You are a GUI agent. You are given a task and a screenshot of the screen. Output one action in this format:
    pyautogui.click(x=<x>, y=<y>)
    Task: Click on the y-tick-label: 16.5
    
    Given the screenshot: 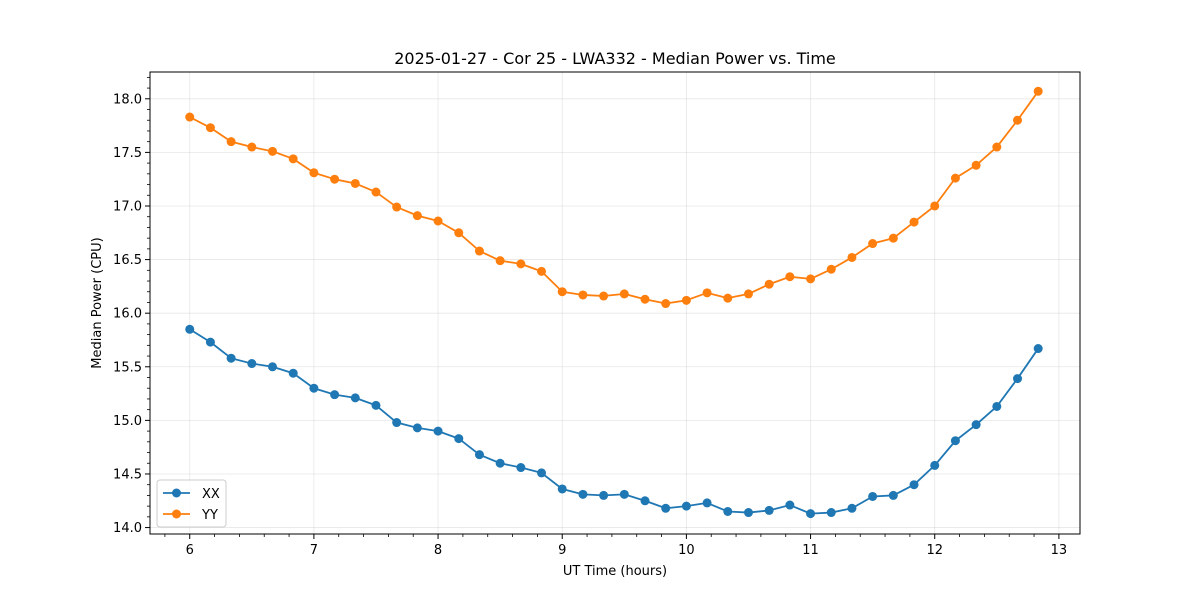 What is the action you would take?
    pyautogui.click(x=127, y=260)
    